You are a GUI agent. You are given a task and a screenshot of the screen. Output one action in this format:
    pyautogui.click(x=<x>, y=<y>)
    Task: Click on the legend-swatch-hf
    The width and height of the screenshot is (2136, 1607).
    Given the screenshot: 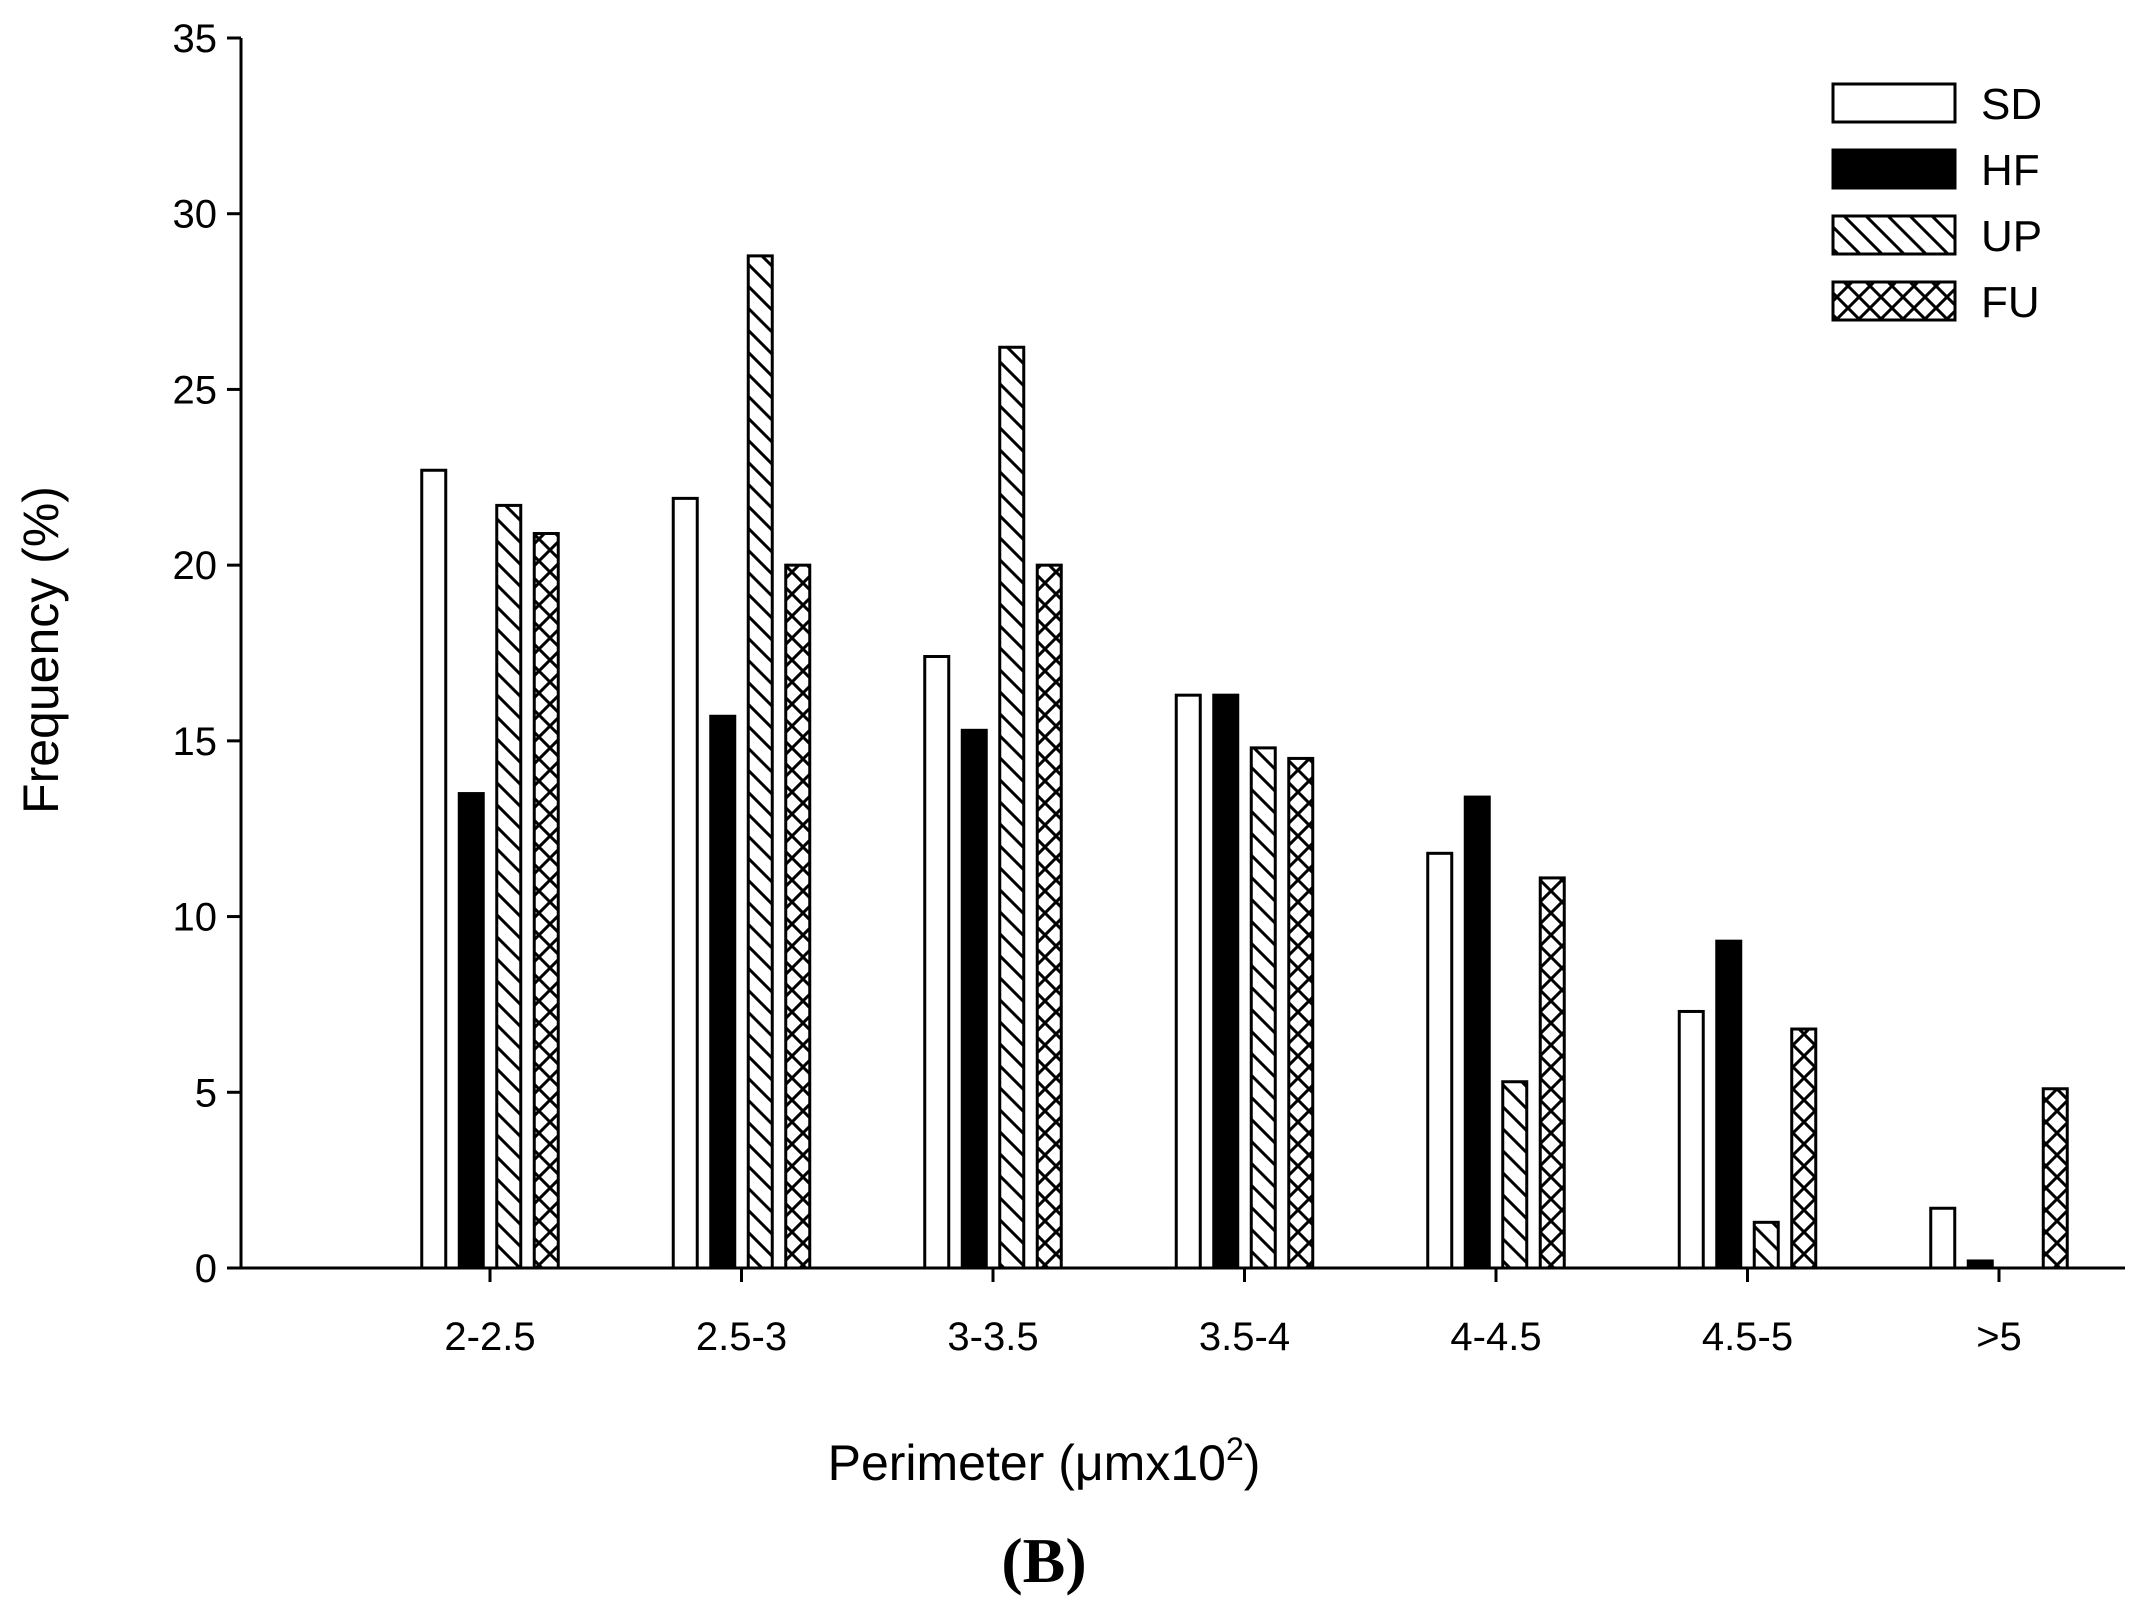 What is the action you would take?
    pyautogui.click(x=1894, y=169)
    